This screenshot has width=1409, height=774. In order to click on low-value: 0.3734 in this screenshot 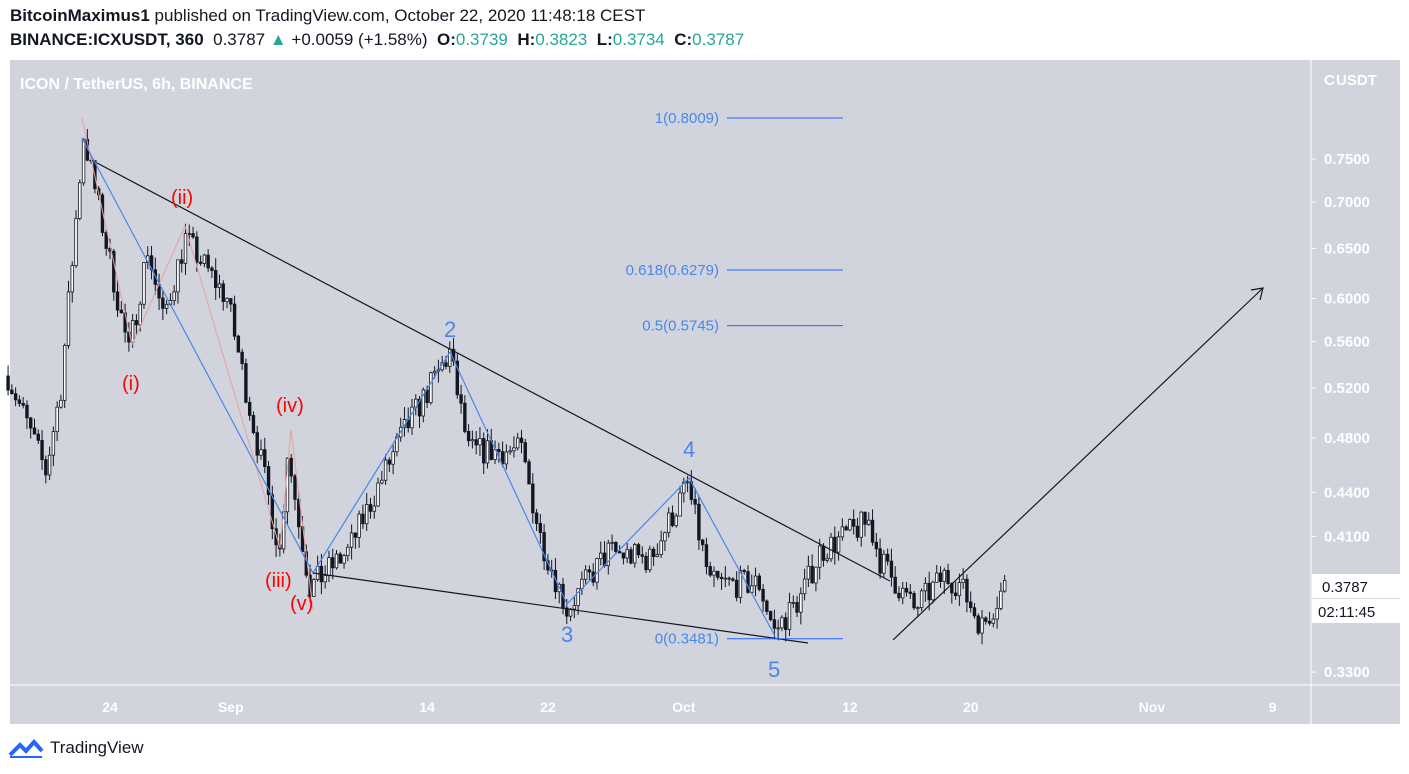, I will do `click(638, 39)`.